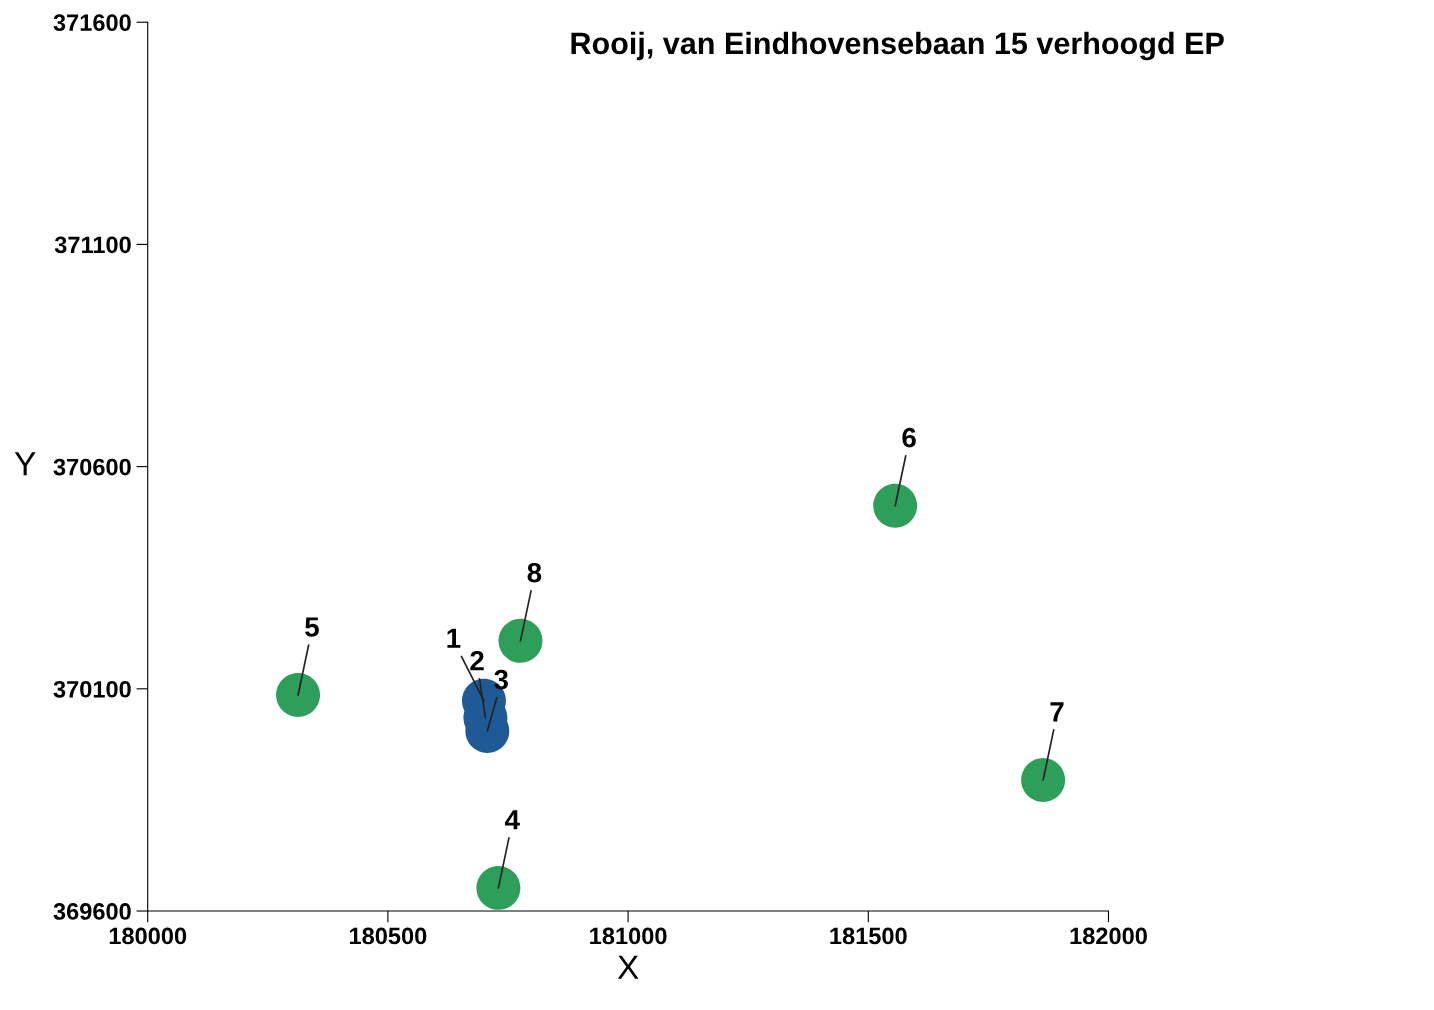 The height and width of the screenshot is (1010, 1434). Describe the element at coordinates (868, 936) in the screenshot. I see `x-tick-label: 181500` at that location.